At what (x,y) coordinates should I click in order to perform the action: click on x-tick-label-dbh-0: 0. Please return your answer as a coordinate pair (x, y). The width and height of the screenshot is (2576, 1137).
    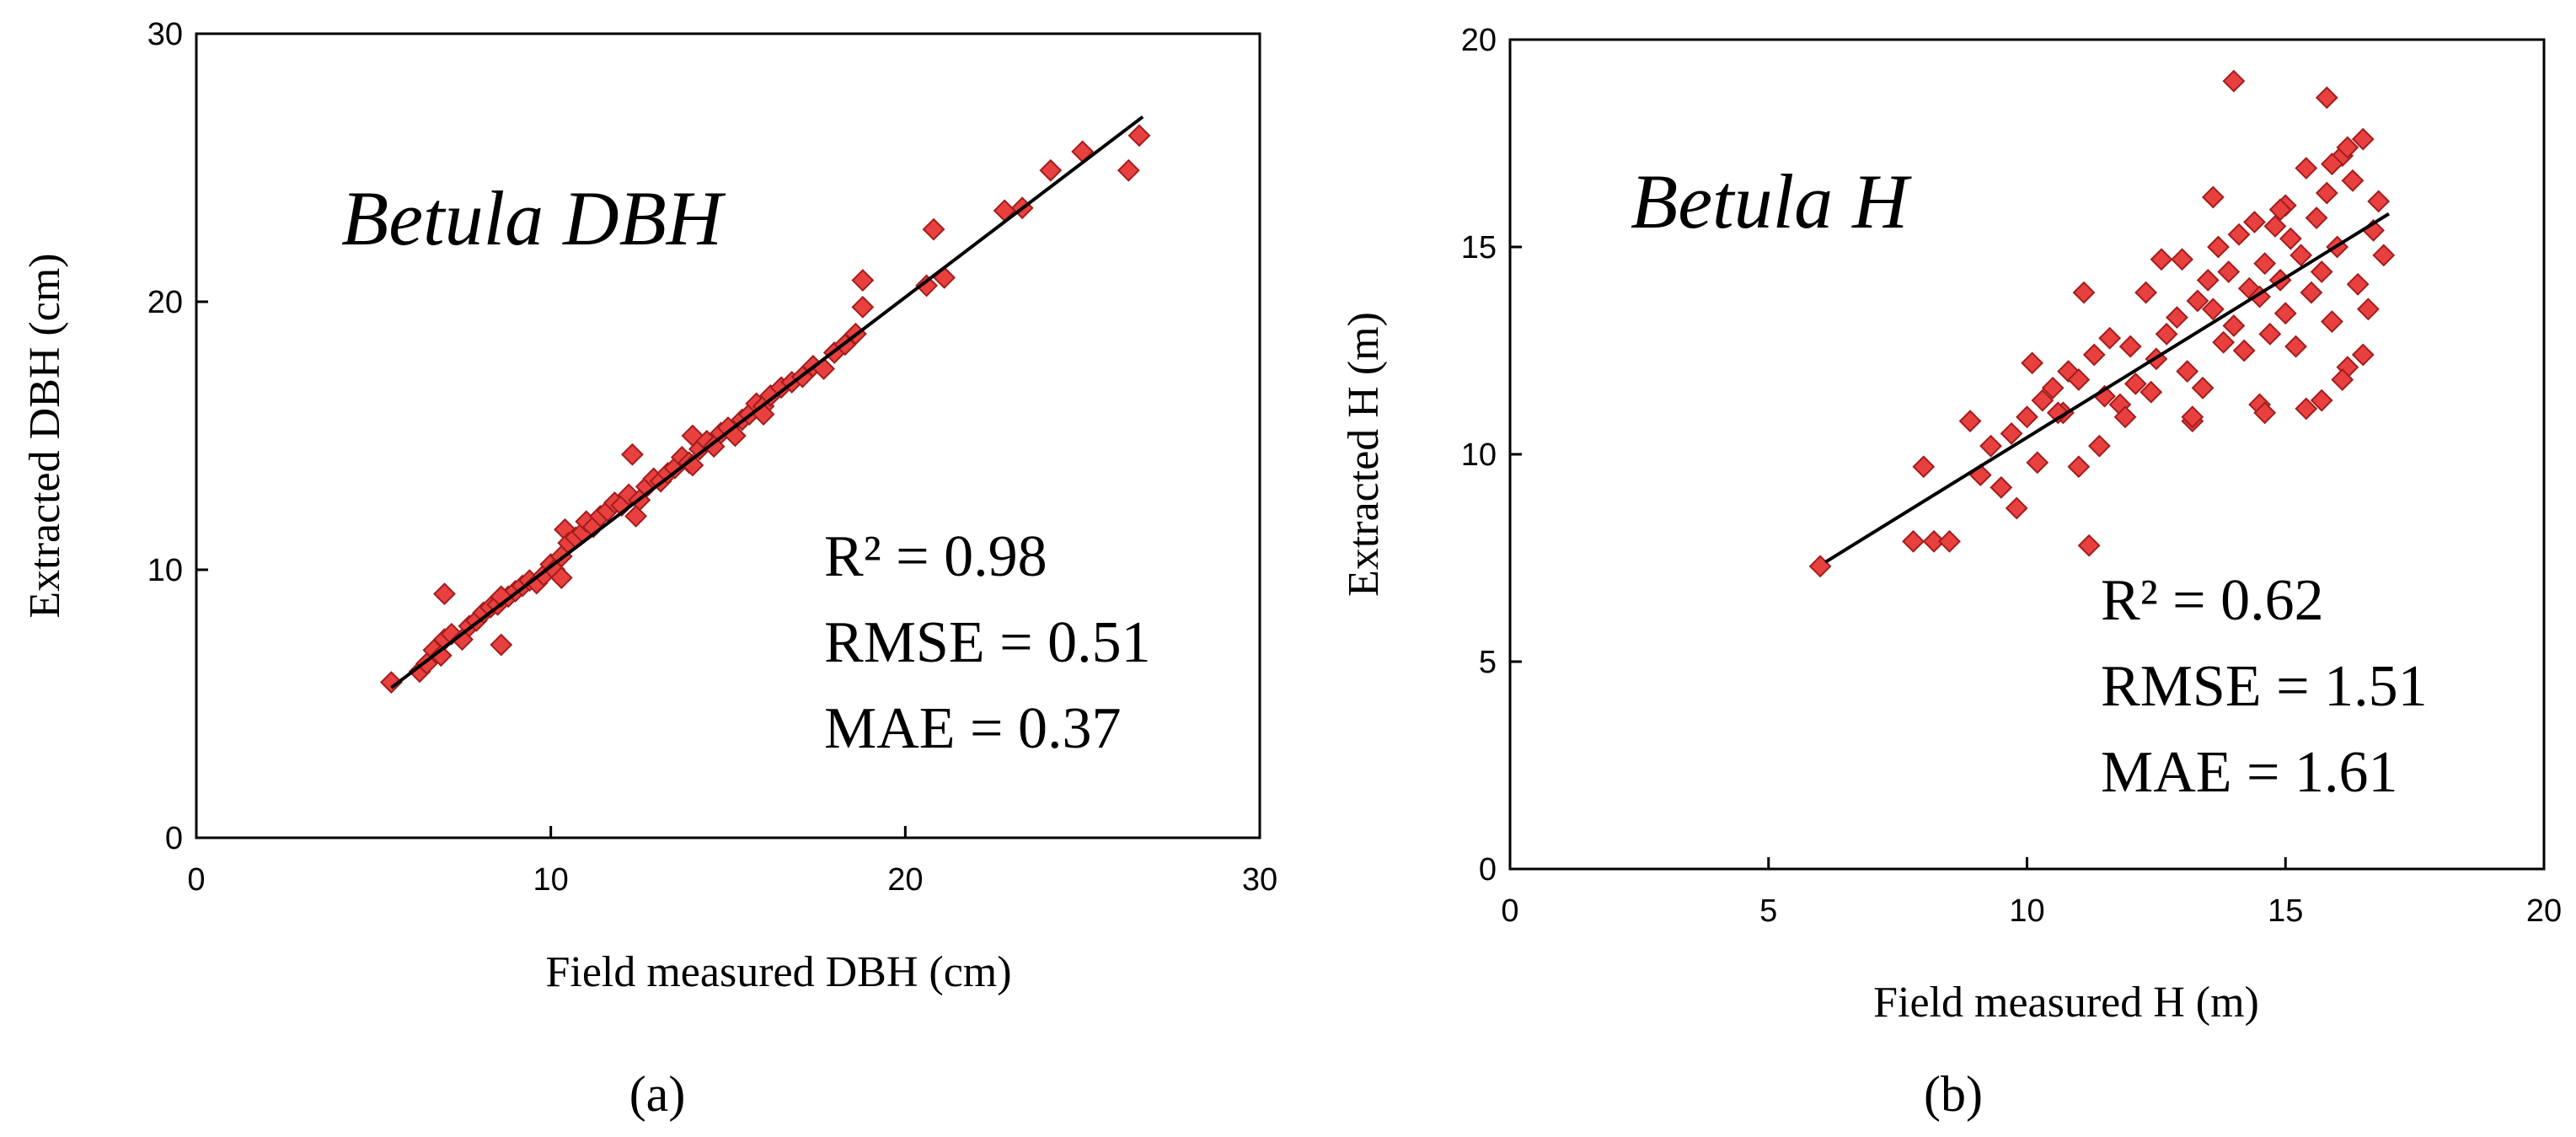
    Looking at the image, I should click on (196, 880).